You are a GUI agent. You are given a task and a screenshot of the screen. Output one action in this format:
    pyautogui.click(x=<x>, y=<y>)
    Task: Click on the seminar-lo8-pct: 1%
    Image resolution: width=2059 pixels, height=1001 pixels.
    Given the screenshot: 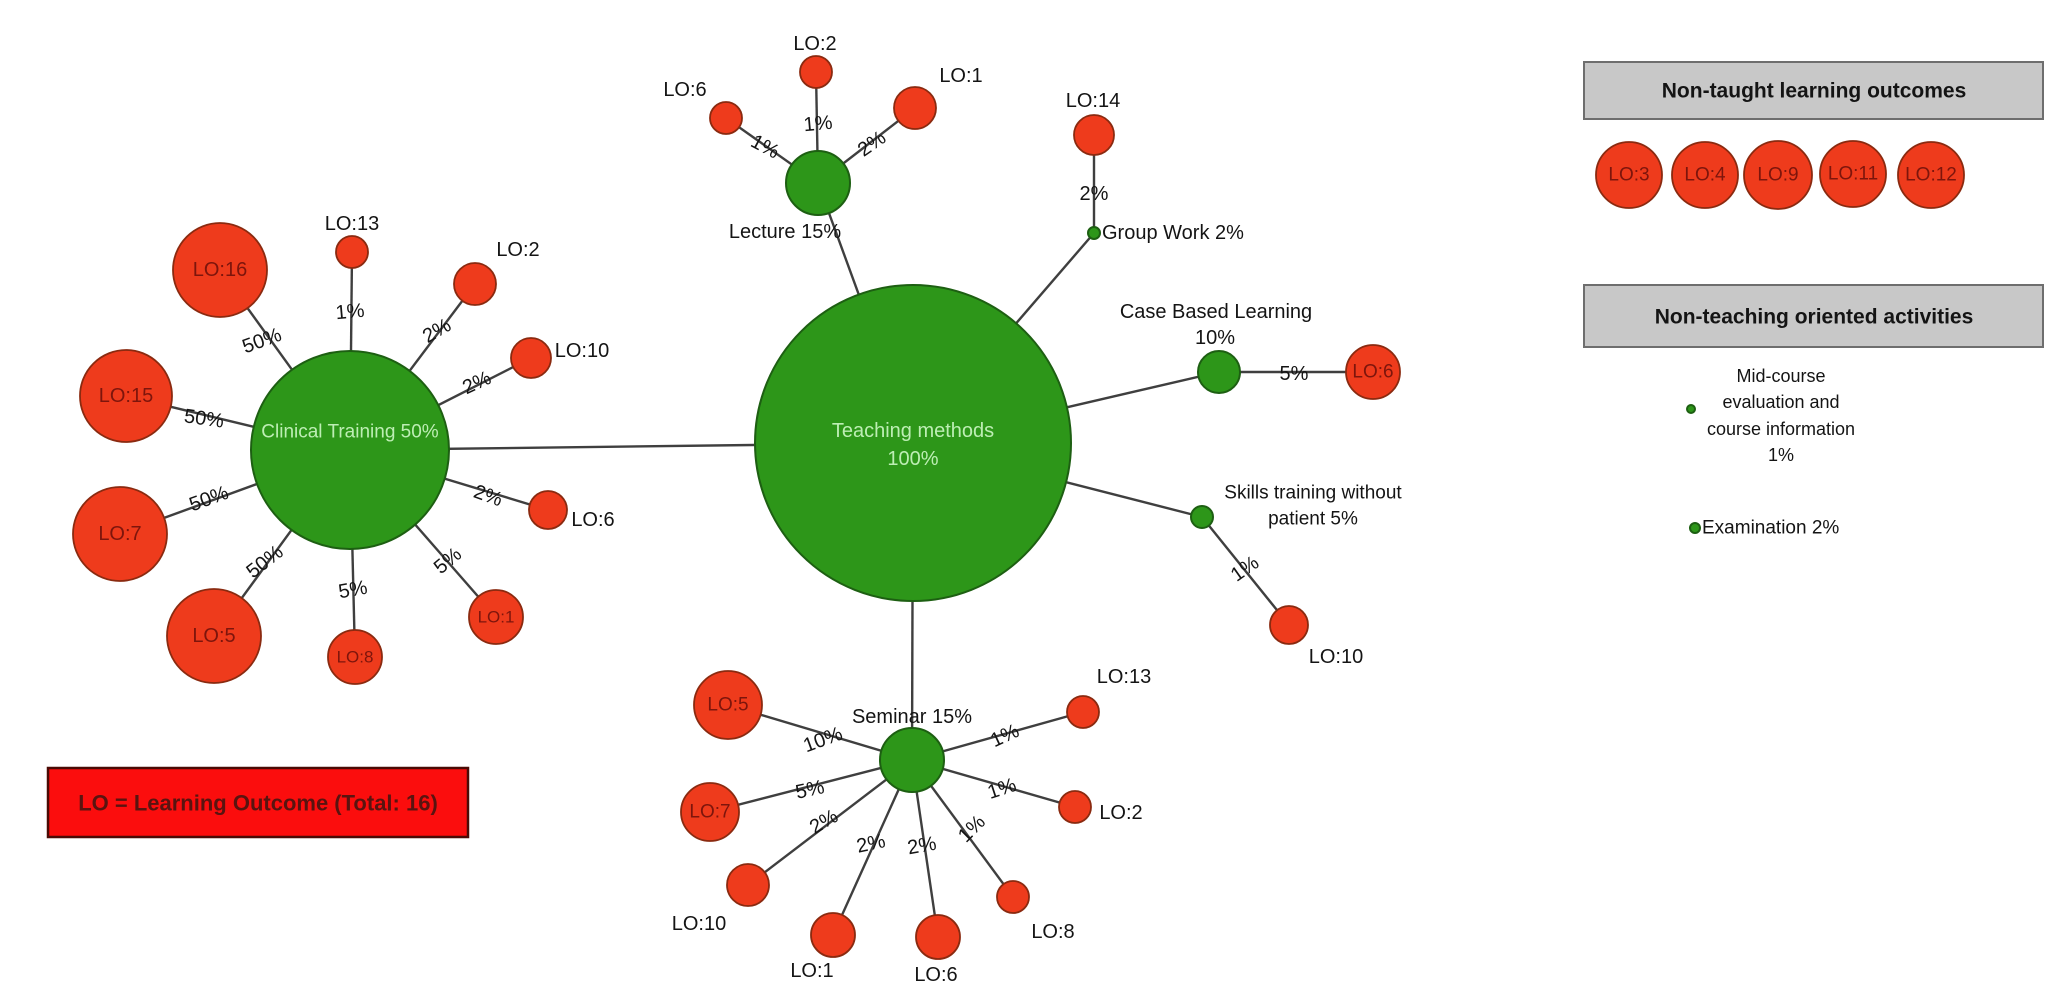 What is the action you would take?
    pyautogui.click(x=972, y=829)
    